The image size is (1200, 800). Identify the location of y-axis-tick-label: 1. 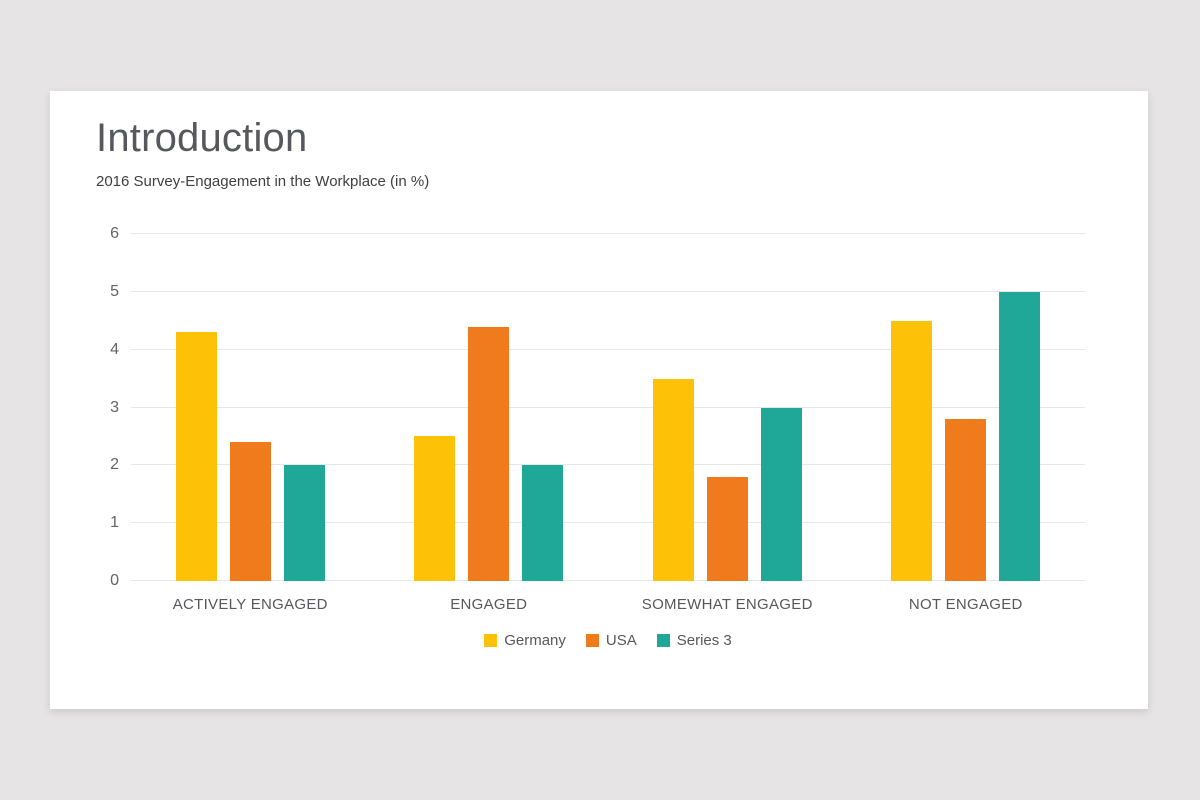
(114, 523).